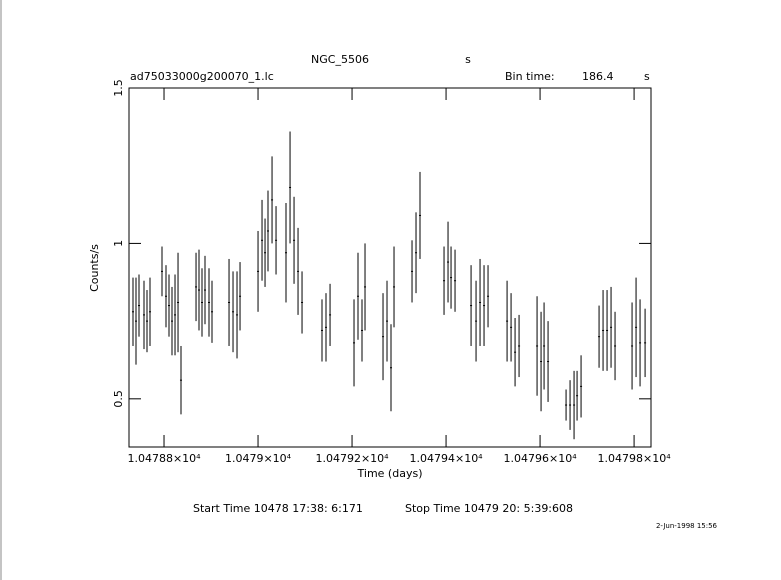 The image size is (781, 580). Describe the element at coordinates (258, 458) in the screenshot. I see `x-tick-label: 1.0479×10⁴` at that location.